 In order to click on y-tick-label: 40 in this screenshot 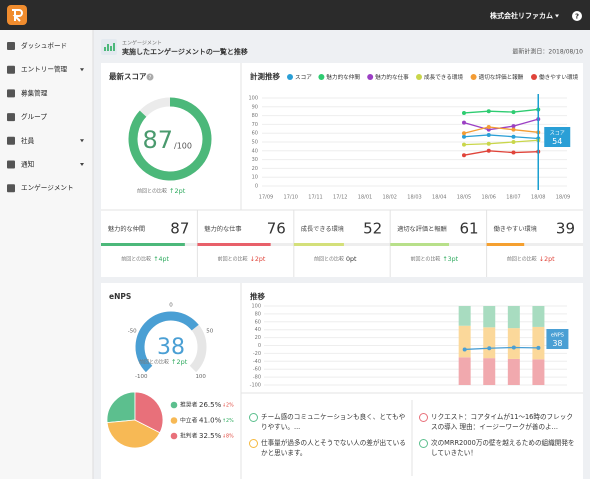, I will do `click(255, 151)`.